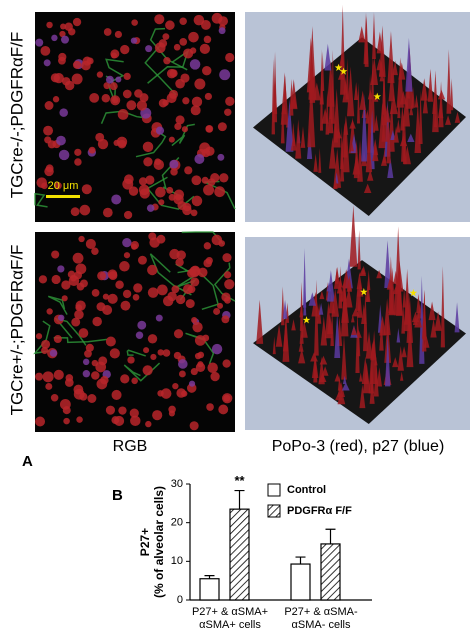 Image resolution: width=474 pixels, height=639 pixels. Describe the element at coordinates (359, 127) in the screenshot. I see `surface-base` at that location.